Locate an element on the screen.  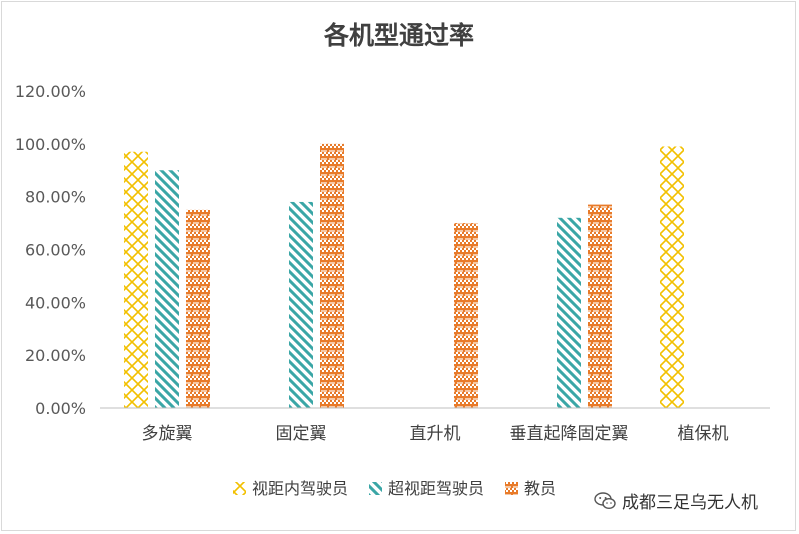
x-tick-label: 固定翼 is located at coordinates (301, 434).